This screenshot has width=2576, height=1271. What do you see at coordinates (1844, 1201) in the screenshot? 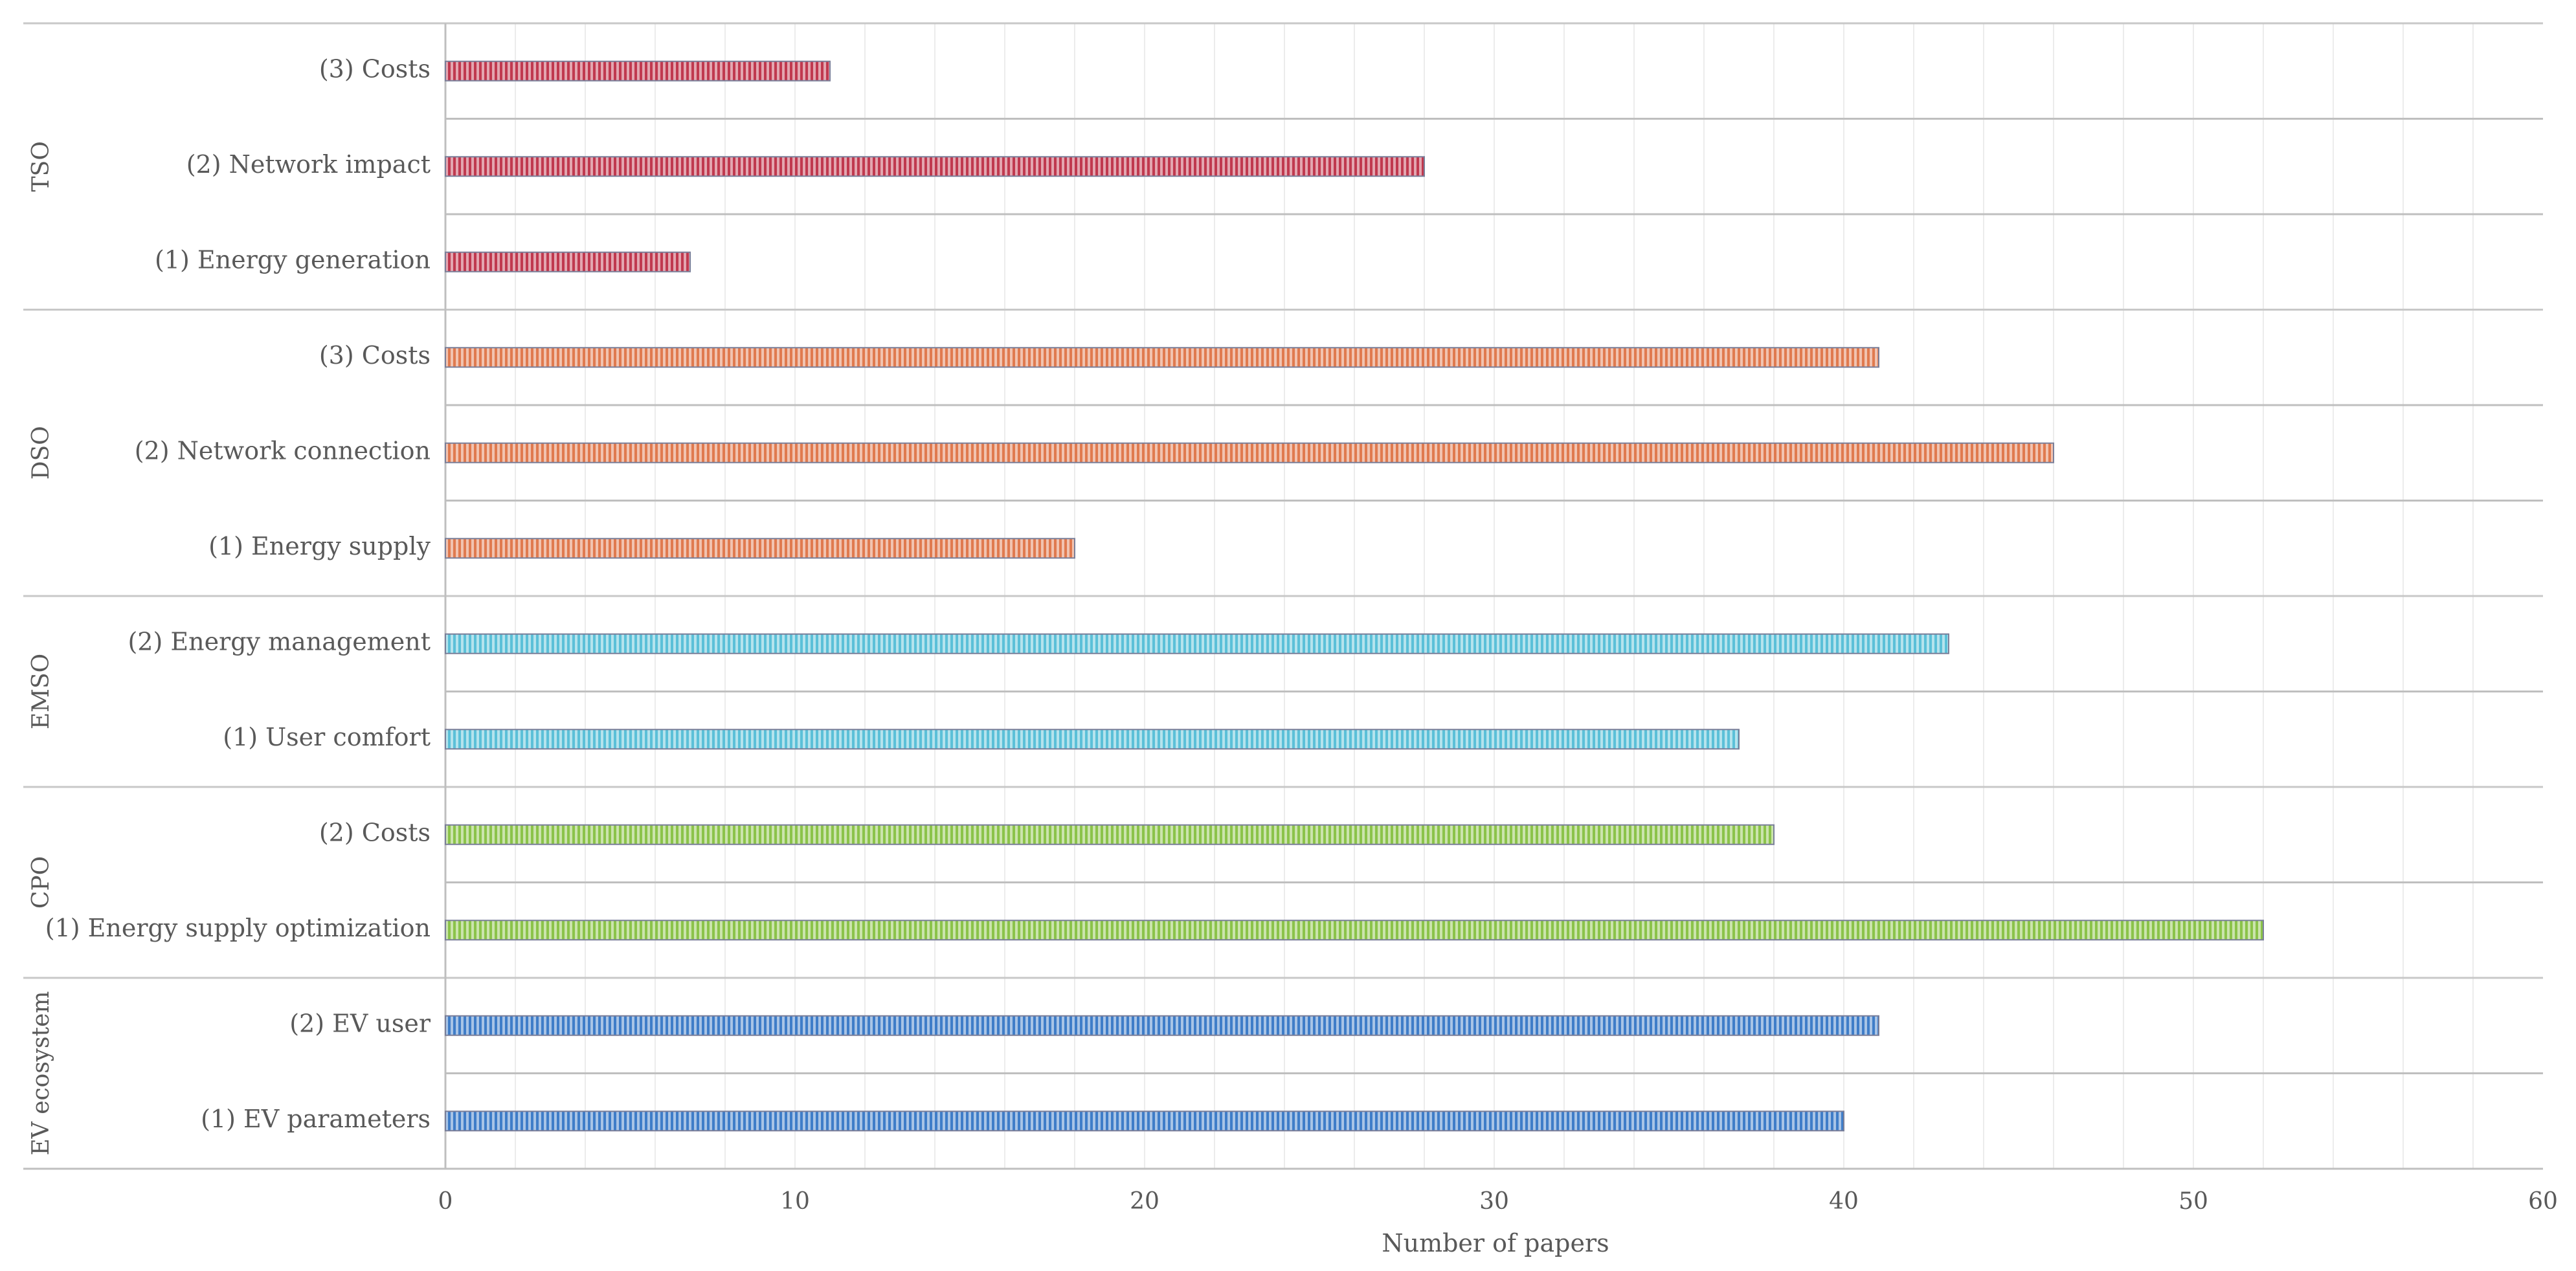
I see `x-tick-label: 40` at bounding box center [1844, 1201].